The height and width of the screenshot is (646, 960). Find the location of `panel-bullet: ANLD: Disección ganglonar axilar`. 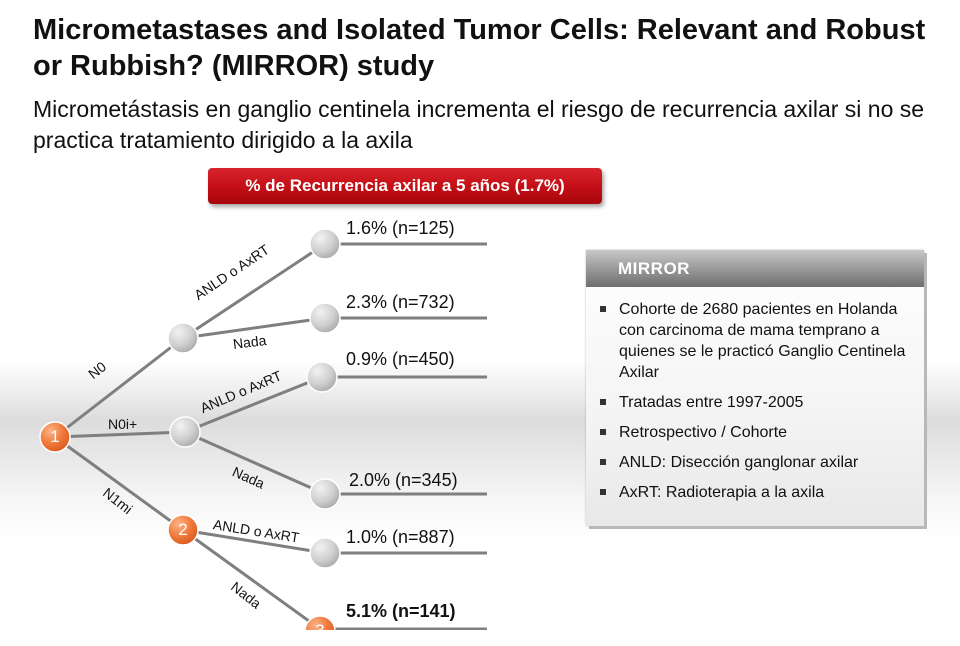

panel-bullet: ANLD: Disección ganglonar axilar is located at coordinates (756, 462).